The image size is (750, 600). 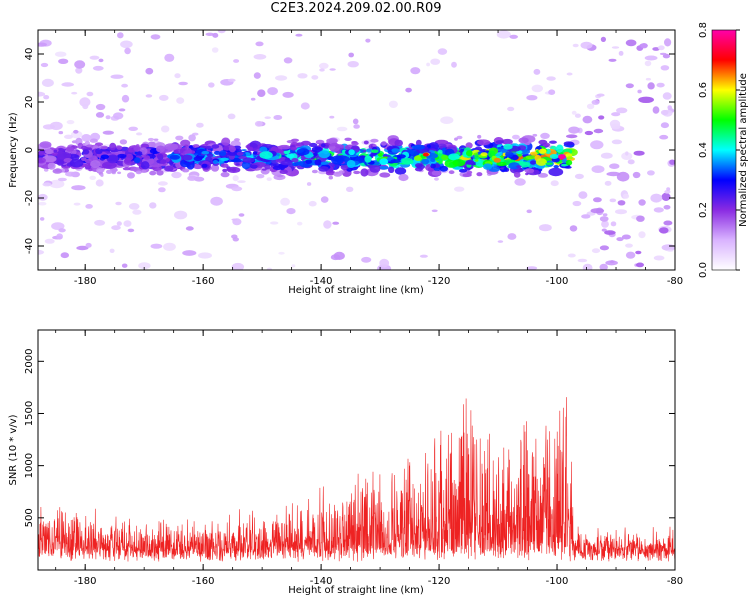 I want to click on snr-xtick-label: -140, so click(x=321, y=581).